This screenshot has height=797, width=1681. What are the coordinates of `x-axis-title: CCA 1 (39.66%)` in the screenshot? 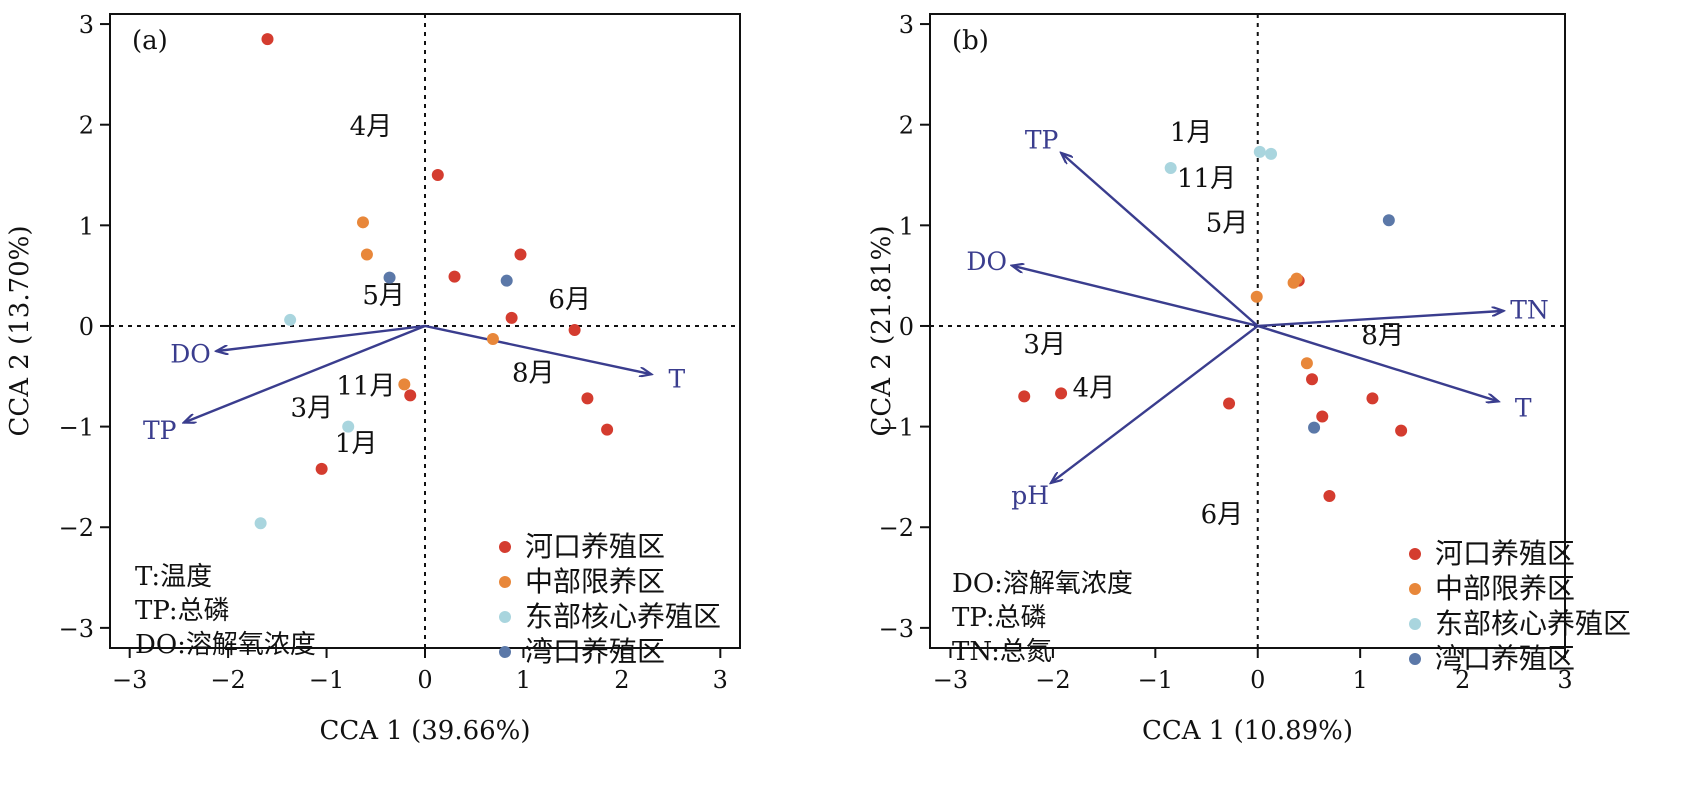 It's located at (424, 731).